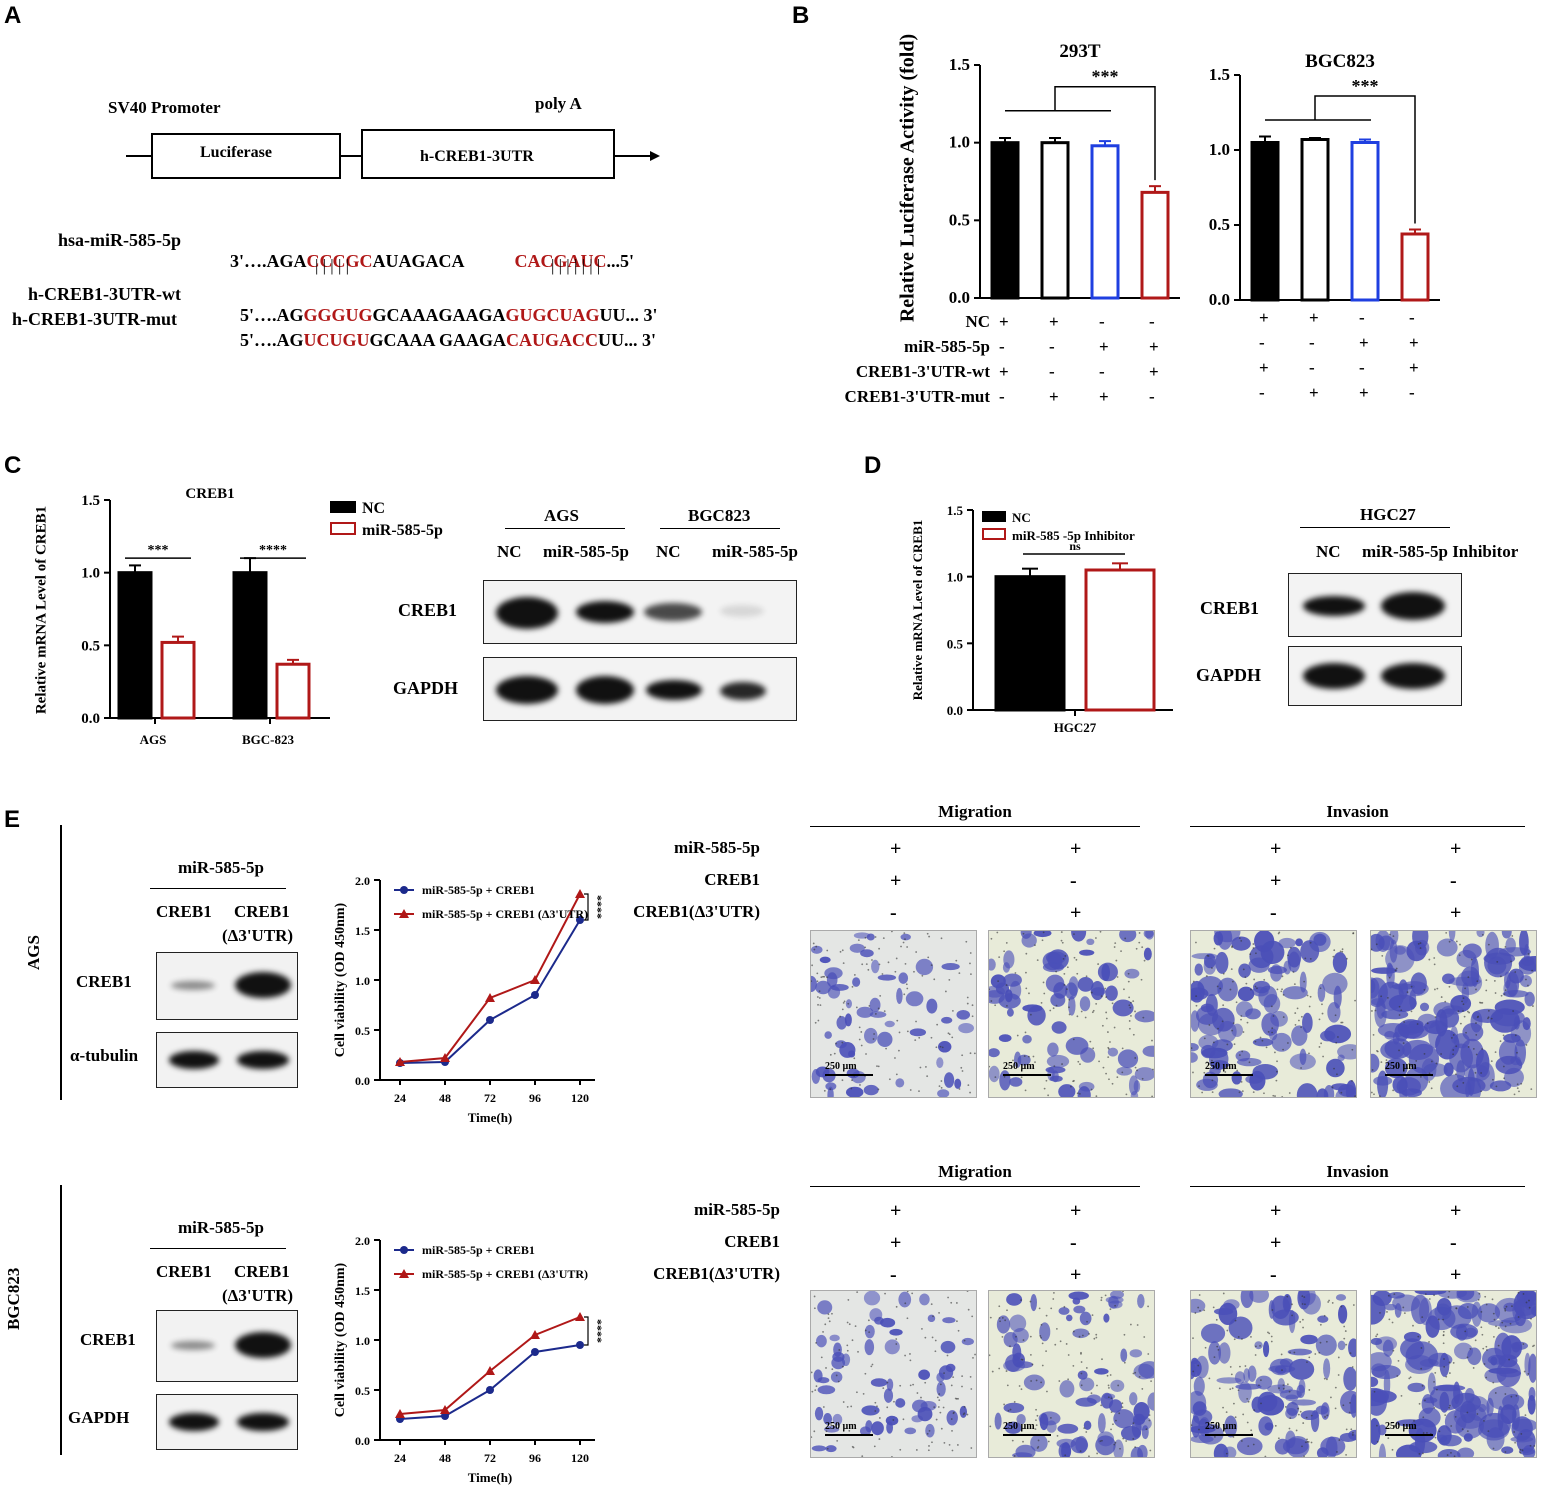 Image resolution: width=1547 pixels, height=1510 pixels. What do you see at coordinates (1105, 133) in the screenshot?
I see `chartB1-bracket` at bounding box center [1105, 133].